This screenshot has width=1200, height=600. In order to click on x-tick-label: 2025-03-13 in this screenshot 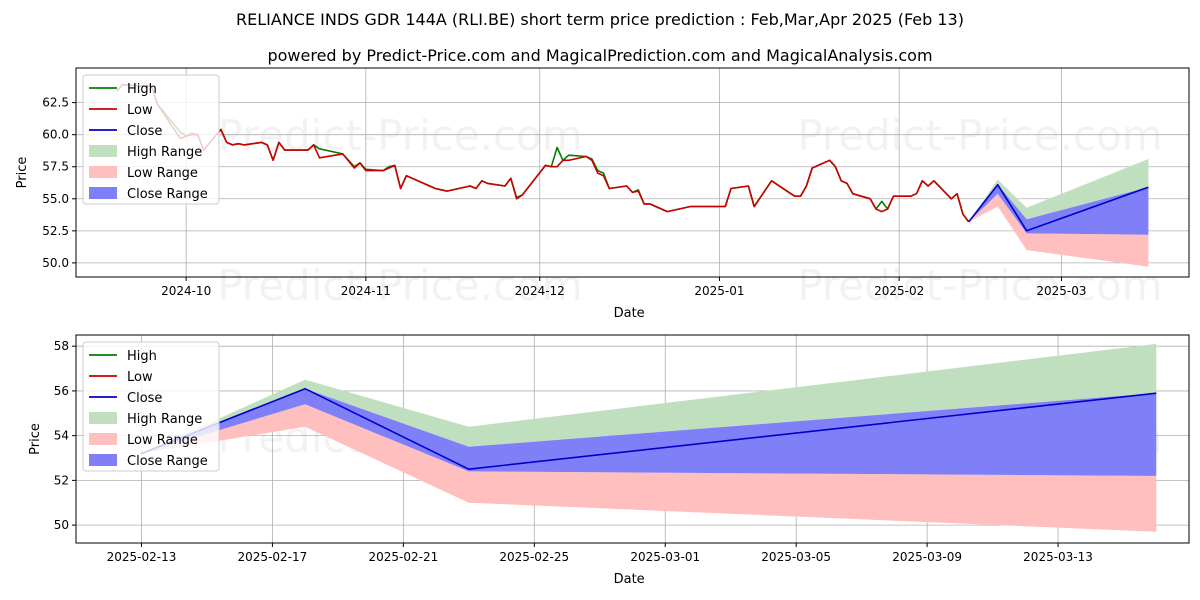, I will do `click(1058, 557)`.